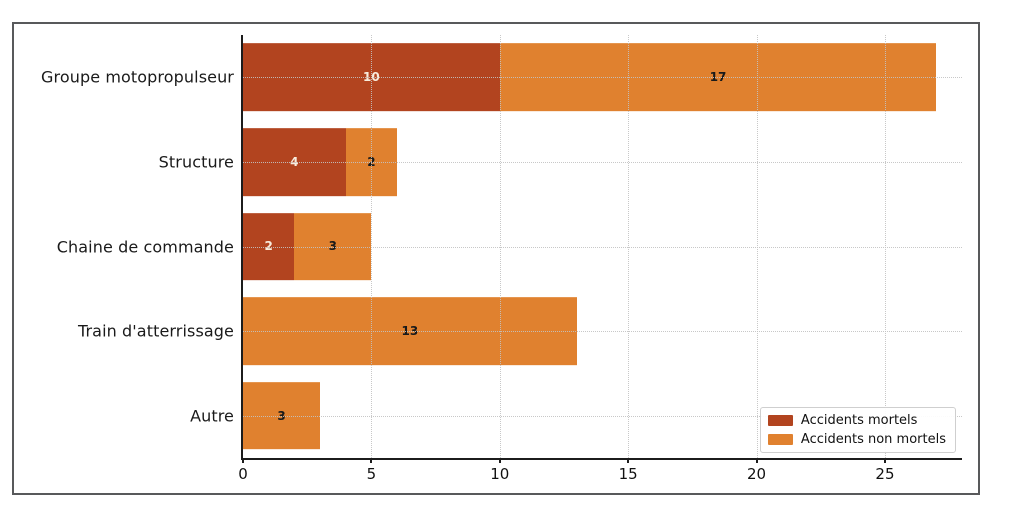 The image size is (1024, 530). I want to click on legend-label: Accidents mortels, so click(859, 420).